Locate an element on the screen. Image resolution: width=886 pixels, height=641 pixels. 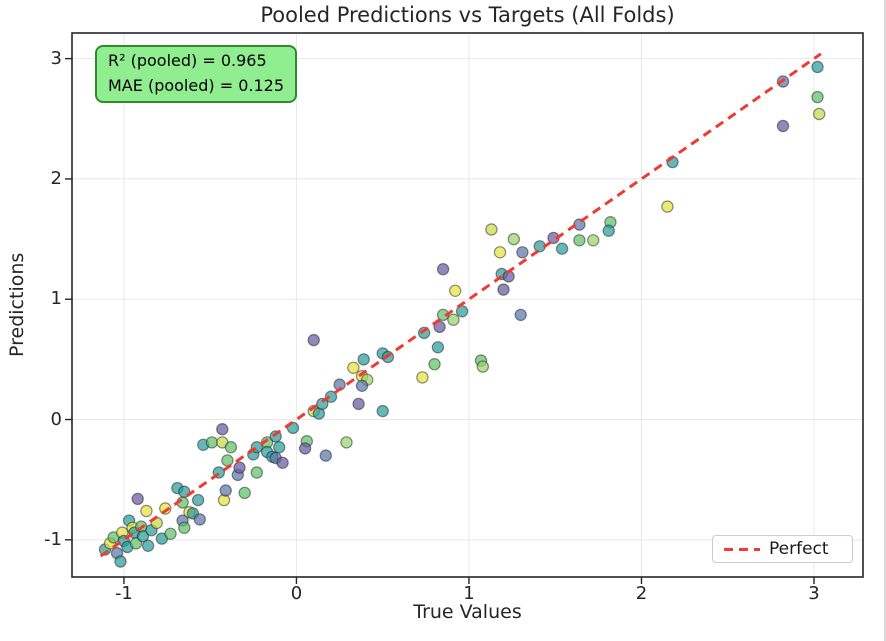
dashed-line-icon is located at coordinates (742, 549).